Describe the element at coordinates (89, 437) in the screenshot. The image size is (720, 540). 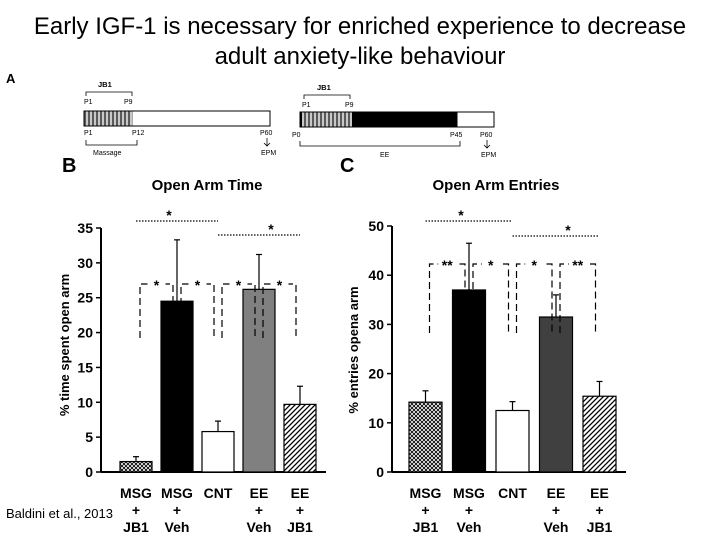
I see `y-tick-label: 5` at that location.